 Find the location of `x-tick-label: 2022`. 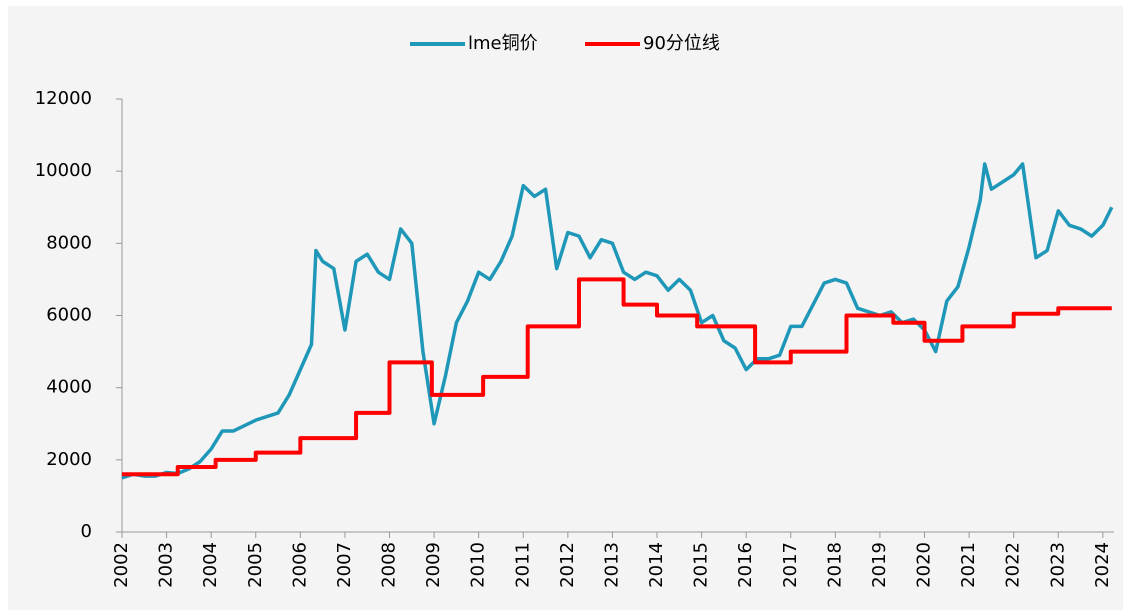

x-tick-label: 2022 is located at coordinates (1013, 565).